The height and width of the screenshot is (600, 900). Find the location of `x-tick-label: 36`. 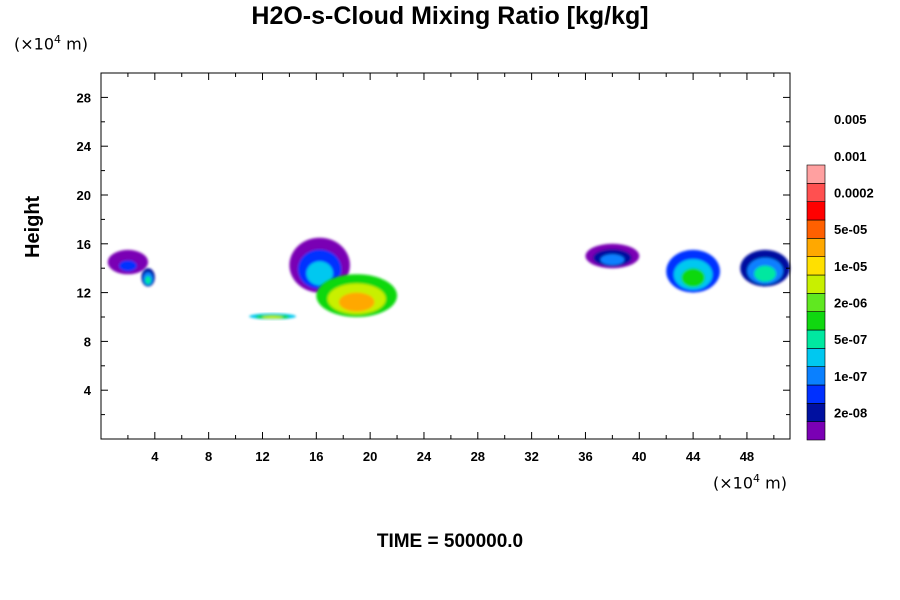

x-tick-label: 36 is located at coordinates (585, 456).